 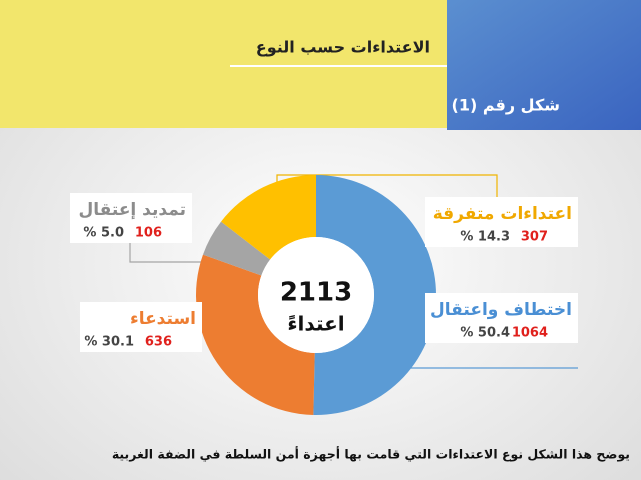 What do you see at coordinates (534, 237) in the screenshot?
I see `value-label: 307` at bounding box center [534, 237].